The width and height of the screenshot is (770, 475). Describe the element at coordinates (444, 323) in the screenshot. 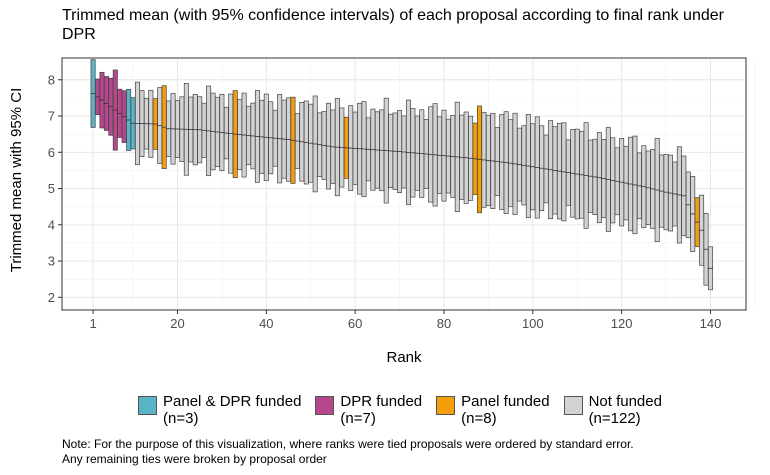

I see `x-tick-label: 80` at that location.